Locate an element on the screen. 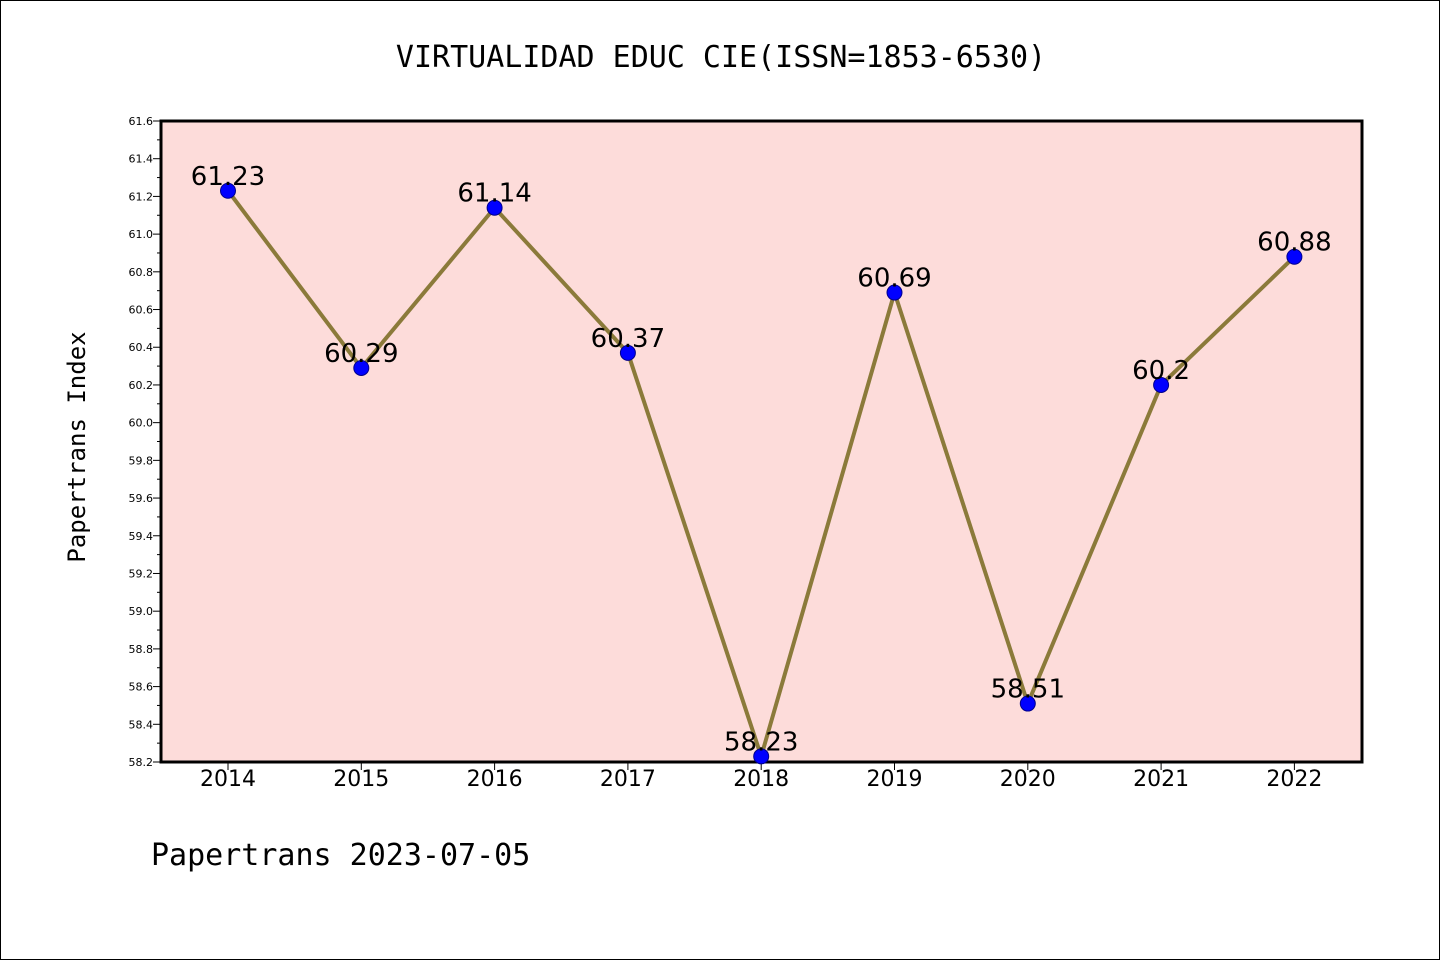  x-axis: 2014 2015 2016 2017 2018 2019 2020 2021 2022 is located at coordinates (761, 777).